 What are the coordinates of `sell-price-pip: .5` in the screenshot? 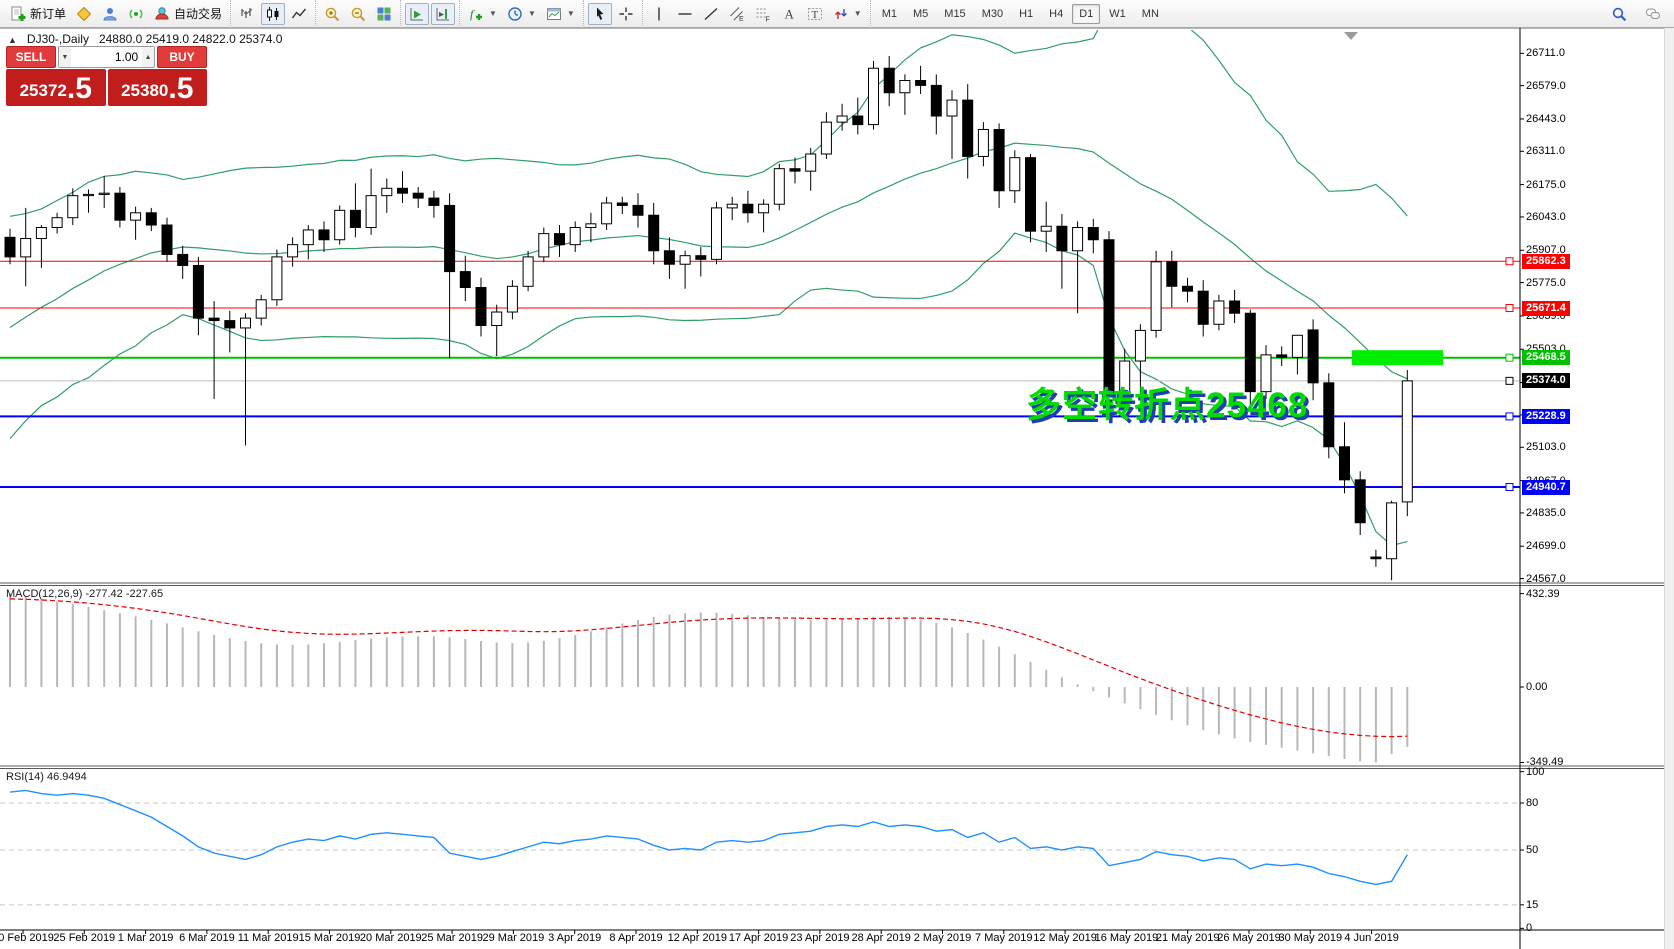 It's located at (79, 88).